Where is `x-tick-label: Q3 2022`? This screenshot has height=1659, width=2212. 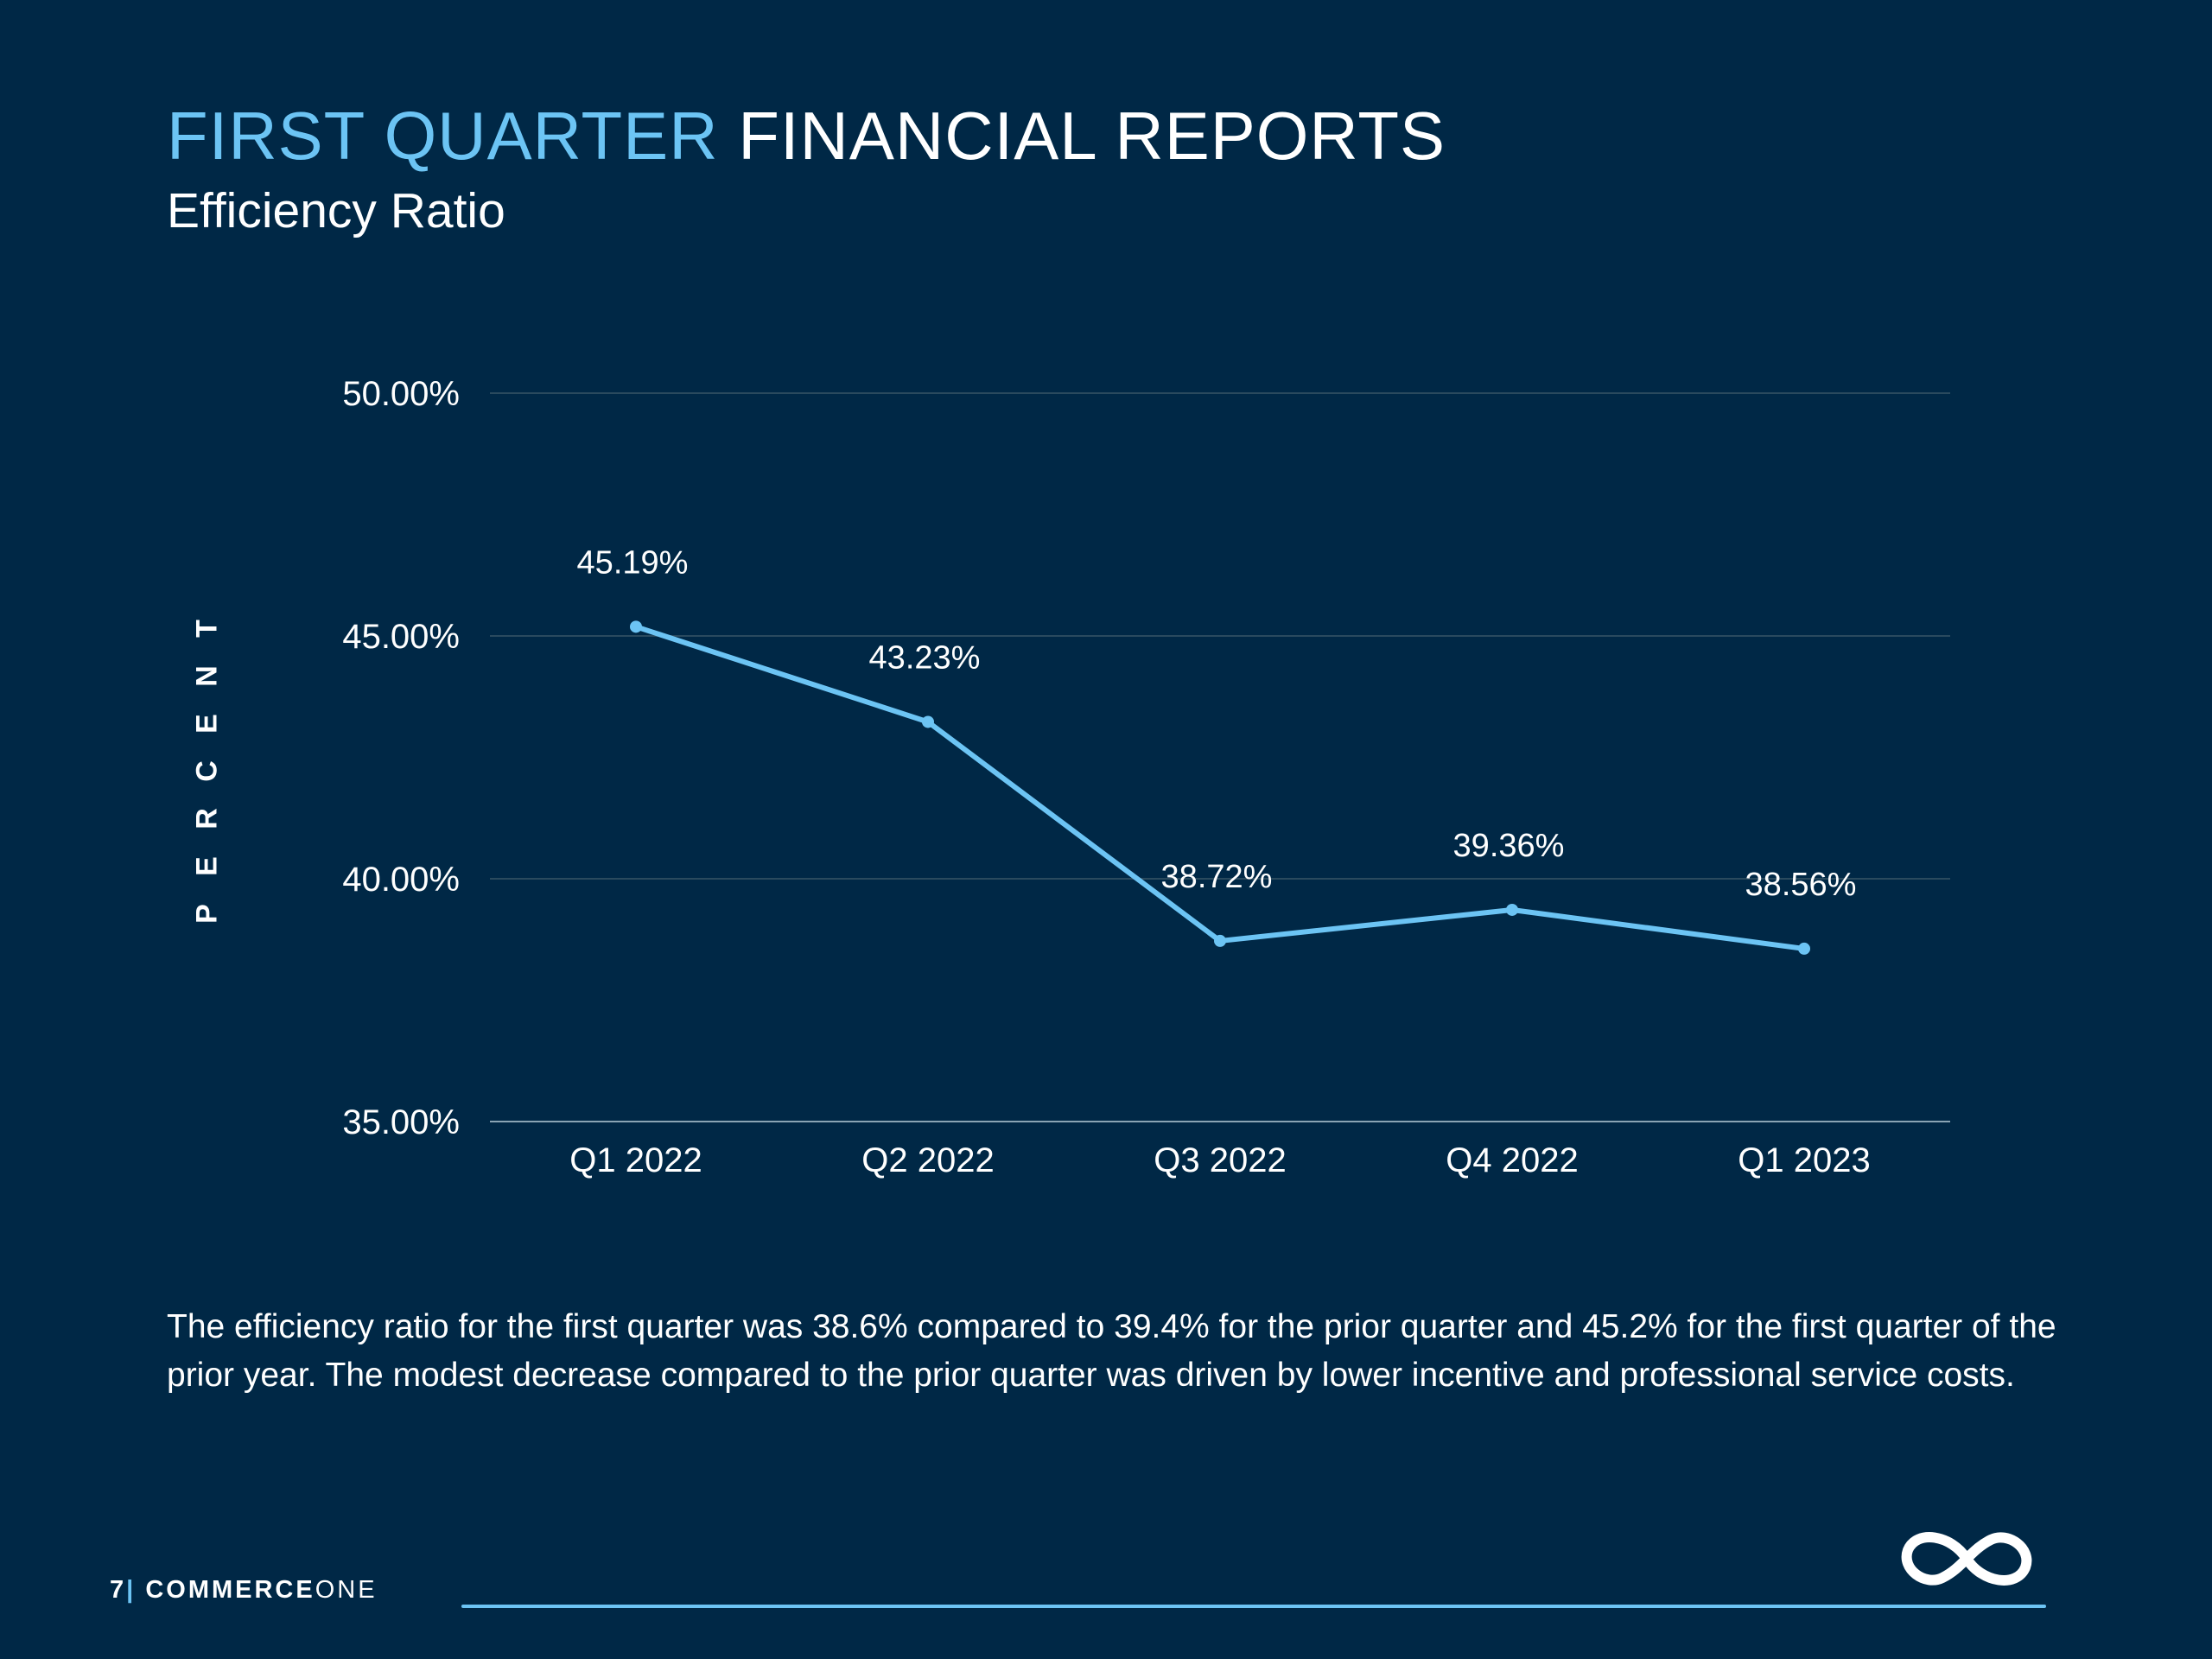 x-tick-label: Q3 2022 is located at coordinates (1220, 1160).